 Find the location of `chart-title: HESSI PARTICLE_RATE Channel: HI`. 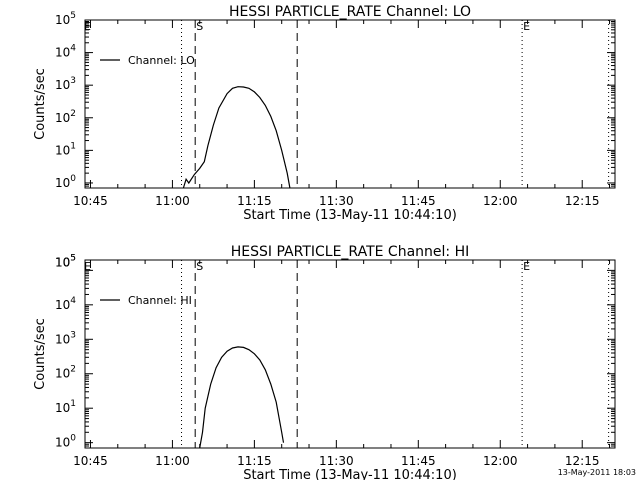

chart-title: HESSI PARTICLE_RATE Channel: HI is located at coordinates (350, 252).